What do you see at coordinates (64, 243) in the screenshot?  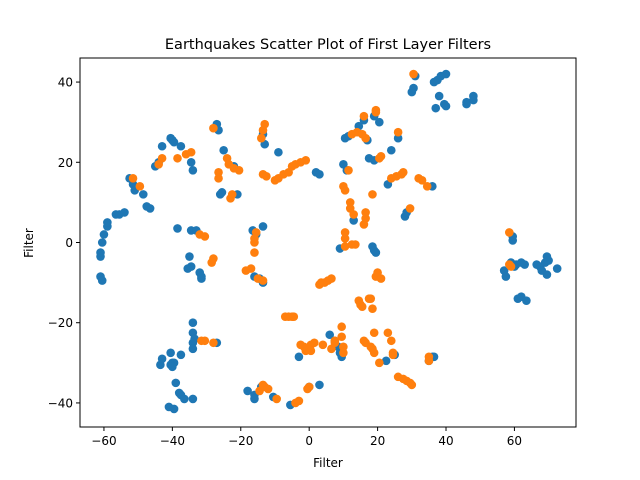 I see `y-axis-ticks: −40 −20 0 20 40` at bounding box center [64, 243].